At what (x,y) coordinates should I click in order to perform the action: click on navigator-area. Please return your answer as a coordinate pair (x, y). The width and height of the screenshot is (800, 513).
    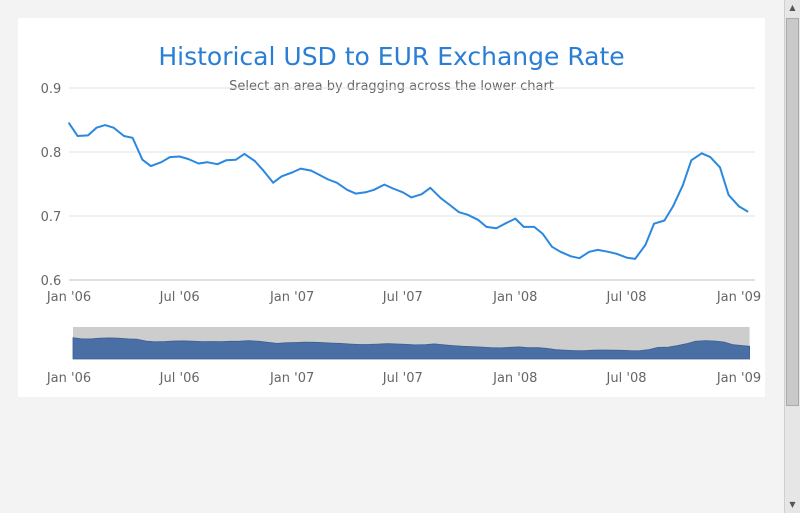
    Looking at the image, I should click on (411, 348).